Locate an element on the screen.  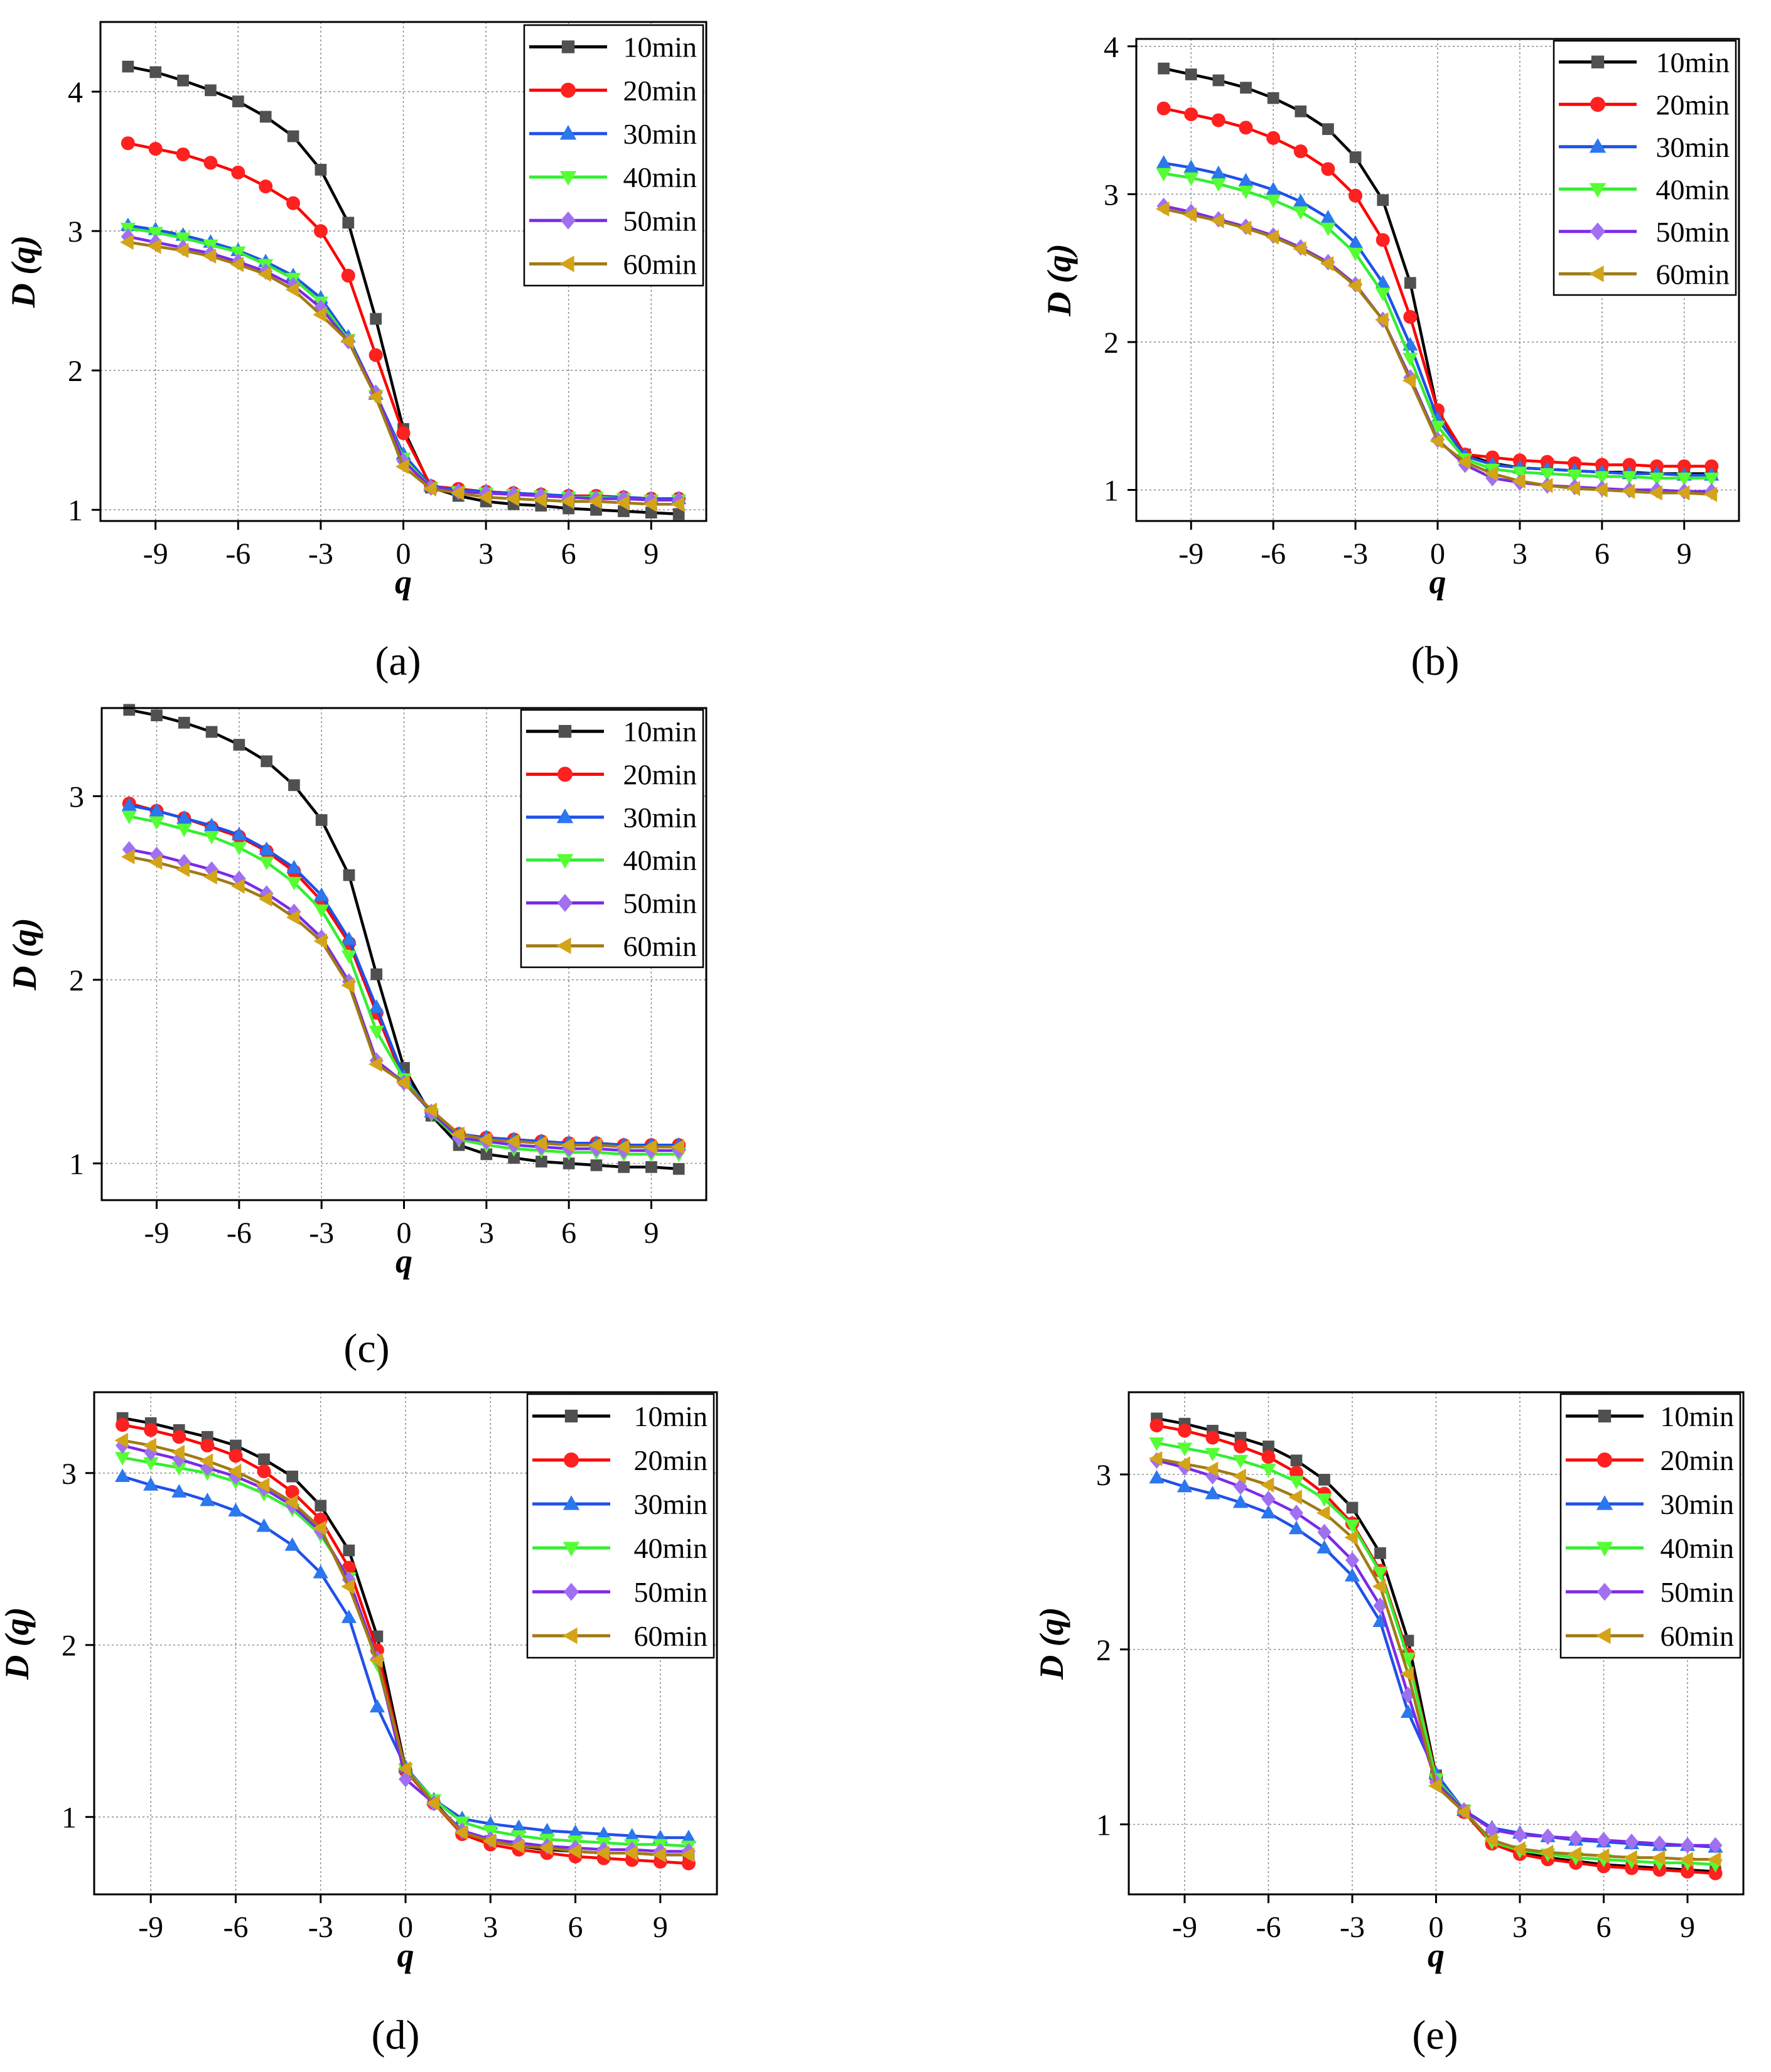
series-60min is located at coordinates (403, 1002).